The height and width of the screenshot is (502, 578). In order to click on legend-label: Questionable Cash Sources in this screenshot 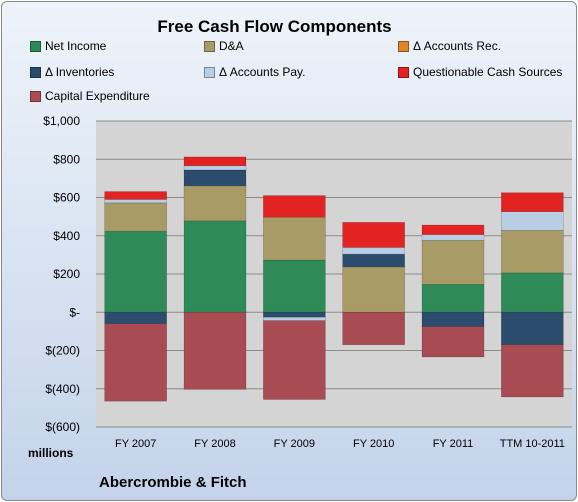, I will do `click(488, 72)`.